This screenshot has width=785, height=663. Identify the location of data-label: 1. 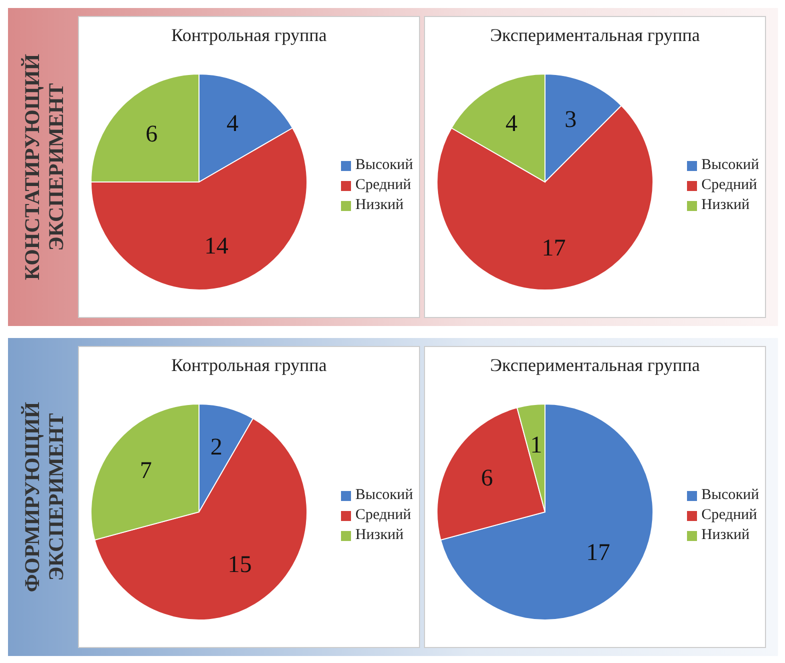
(536, 445).